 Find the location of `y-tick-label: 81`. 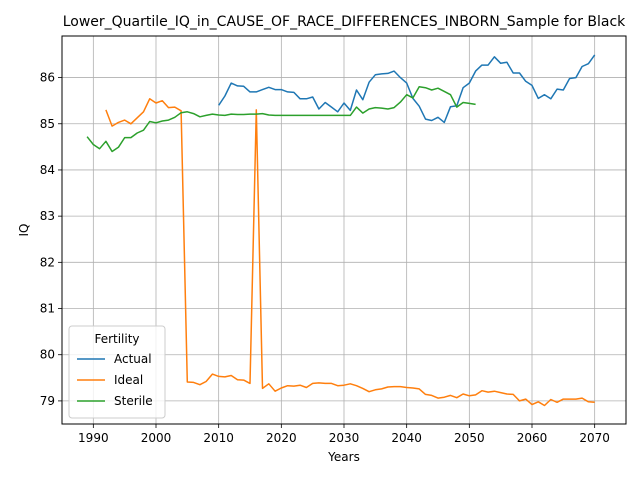

y-tick-label: 81 is located at coordinates (47, 309).